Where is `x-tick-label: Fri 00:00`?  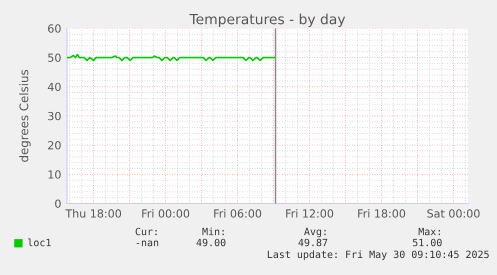
x-tick-label: Fri 00:00 is located at coordinates (166, 213).